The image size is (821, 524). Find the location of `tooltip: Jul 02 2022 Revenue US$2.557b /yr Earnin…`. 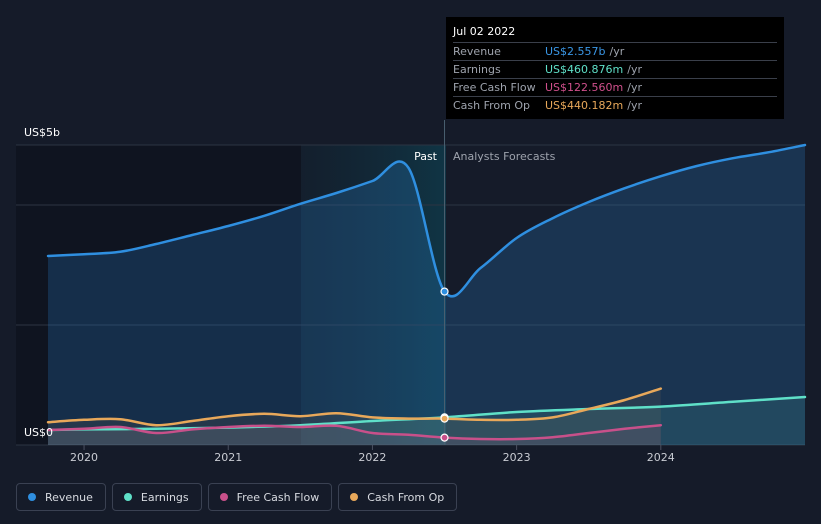

tooltip: Jul 02 2022 Revenue US$2.557b /yr Earnin… is located at coordinates (615, 68).